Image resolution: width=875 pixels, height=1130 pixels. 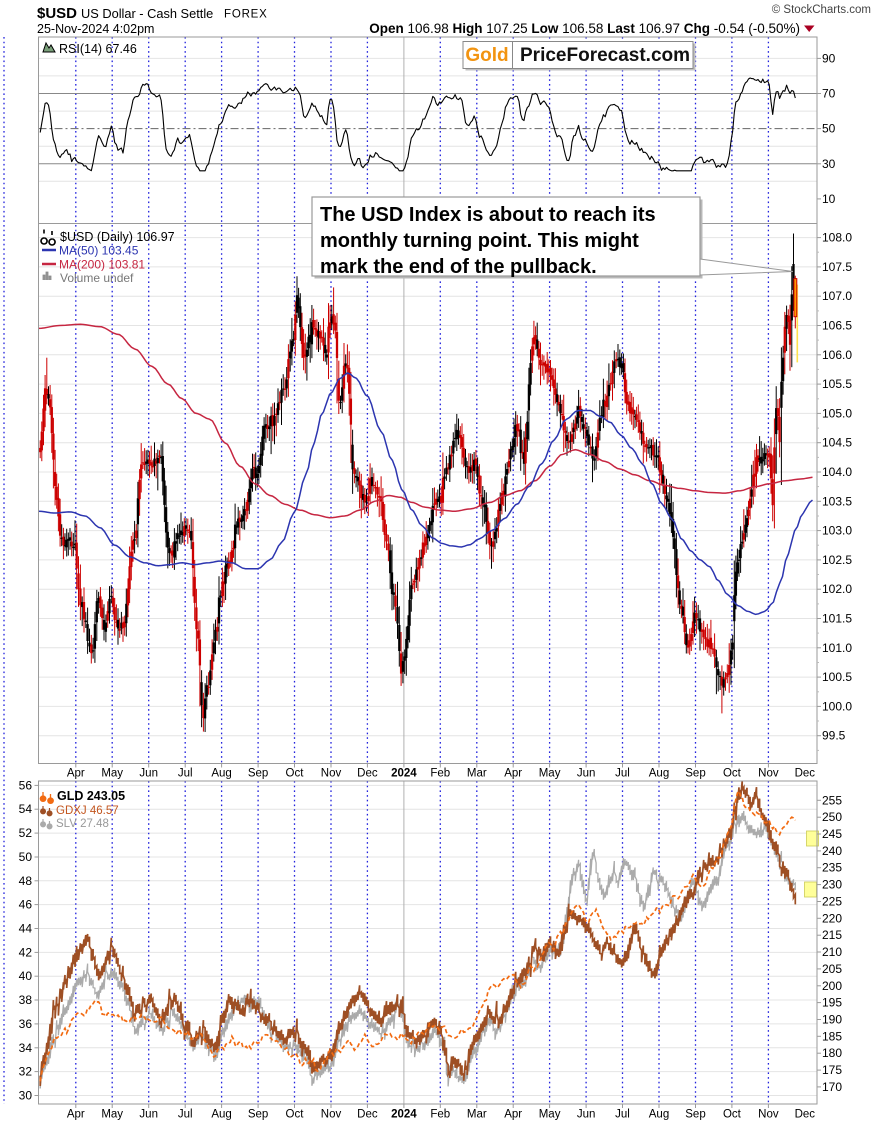 What do you see at coordinates (832, 1003) in the screenshot?
I see `svg-text: 195` at bounding box center [832, 1003].